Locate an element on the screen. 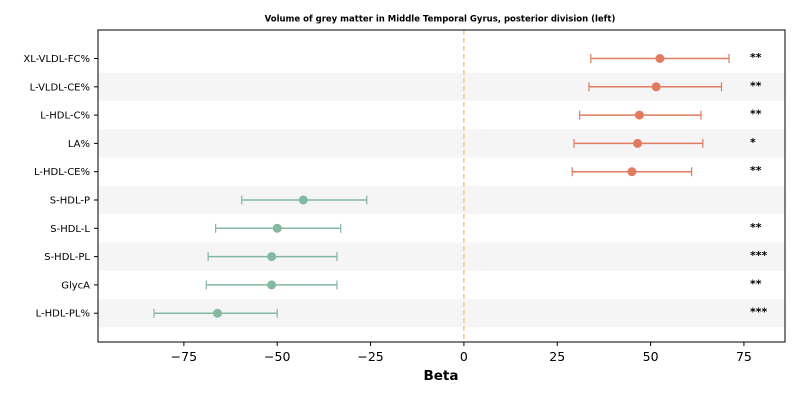 This screenshot has height=400, width=800. point-row-s-hdl-pl: S-HDL-PL *** is located at coordinates (405, 256).